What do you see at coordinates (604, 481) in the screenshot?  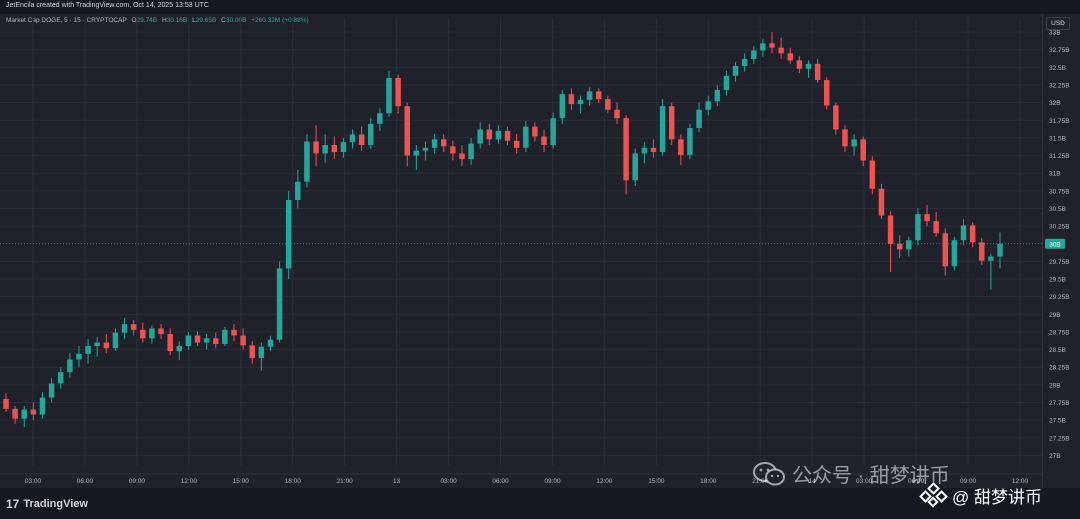 I see `x-tick-label: 12:00` at bounding box center [604, 481].